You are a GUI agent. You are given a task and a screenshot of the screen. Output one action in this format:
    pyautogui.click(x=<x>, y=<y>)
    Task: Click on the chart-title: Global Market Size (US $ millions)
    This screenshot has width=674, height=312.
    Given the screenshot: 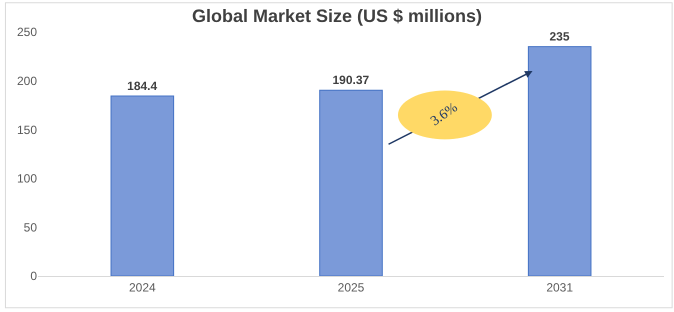 What is the action you would take?
    pyautogui.click(x=337, y=16)
    